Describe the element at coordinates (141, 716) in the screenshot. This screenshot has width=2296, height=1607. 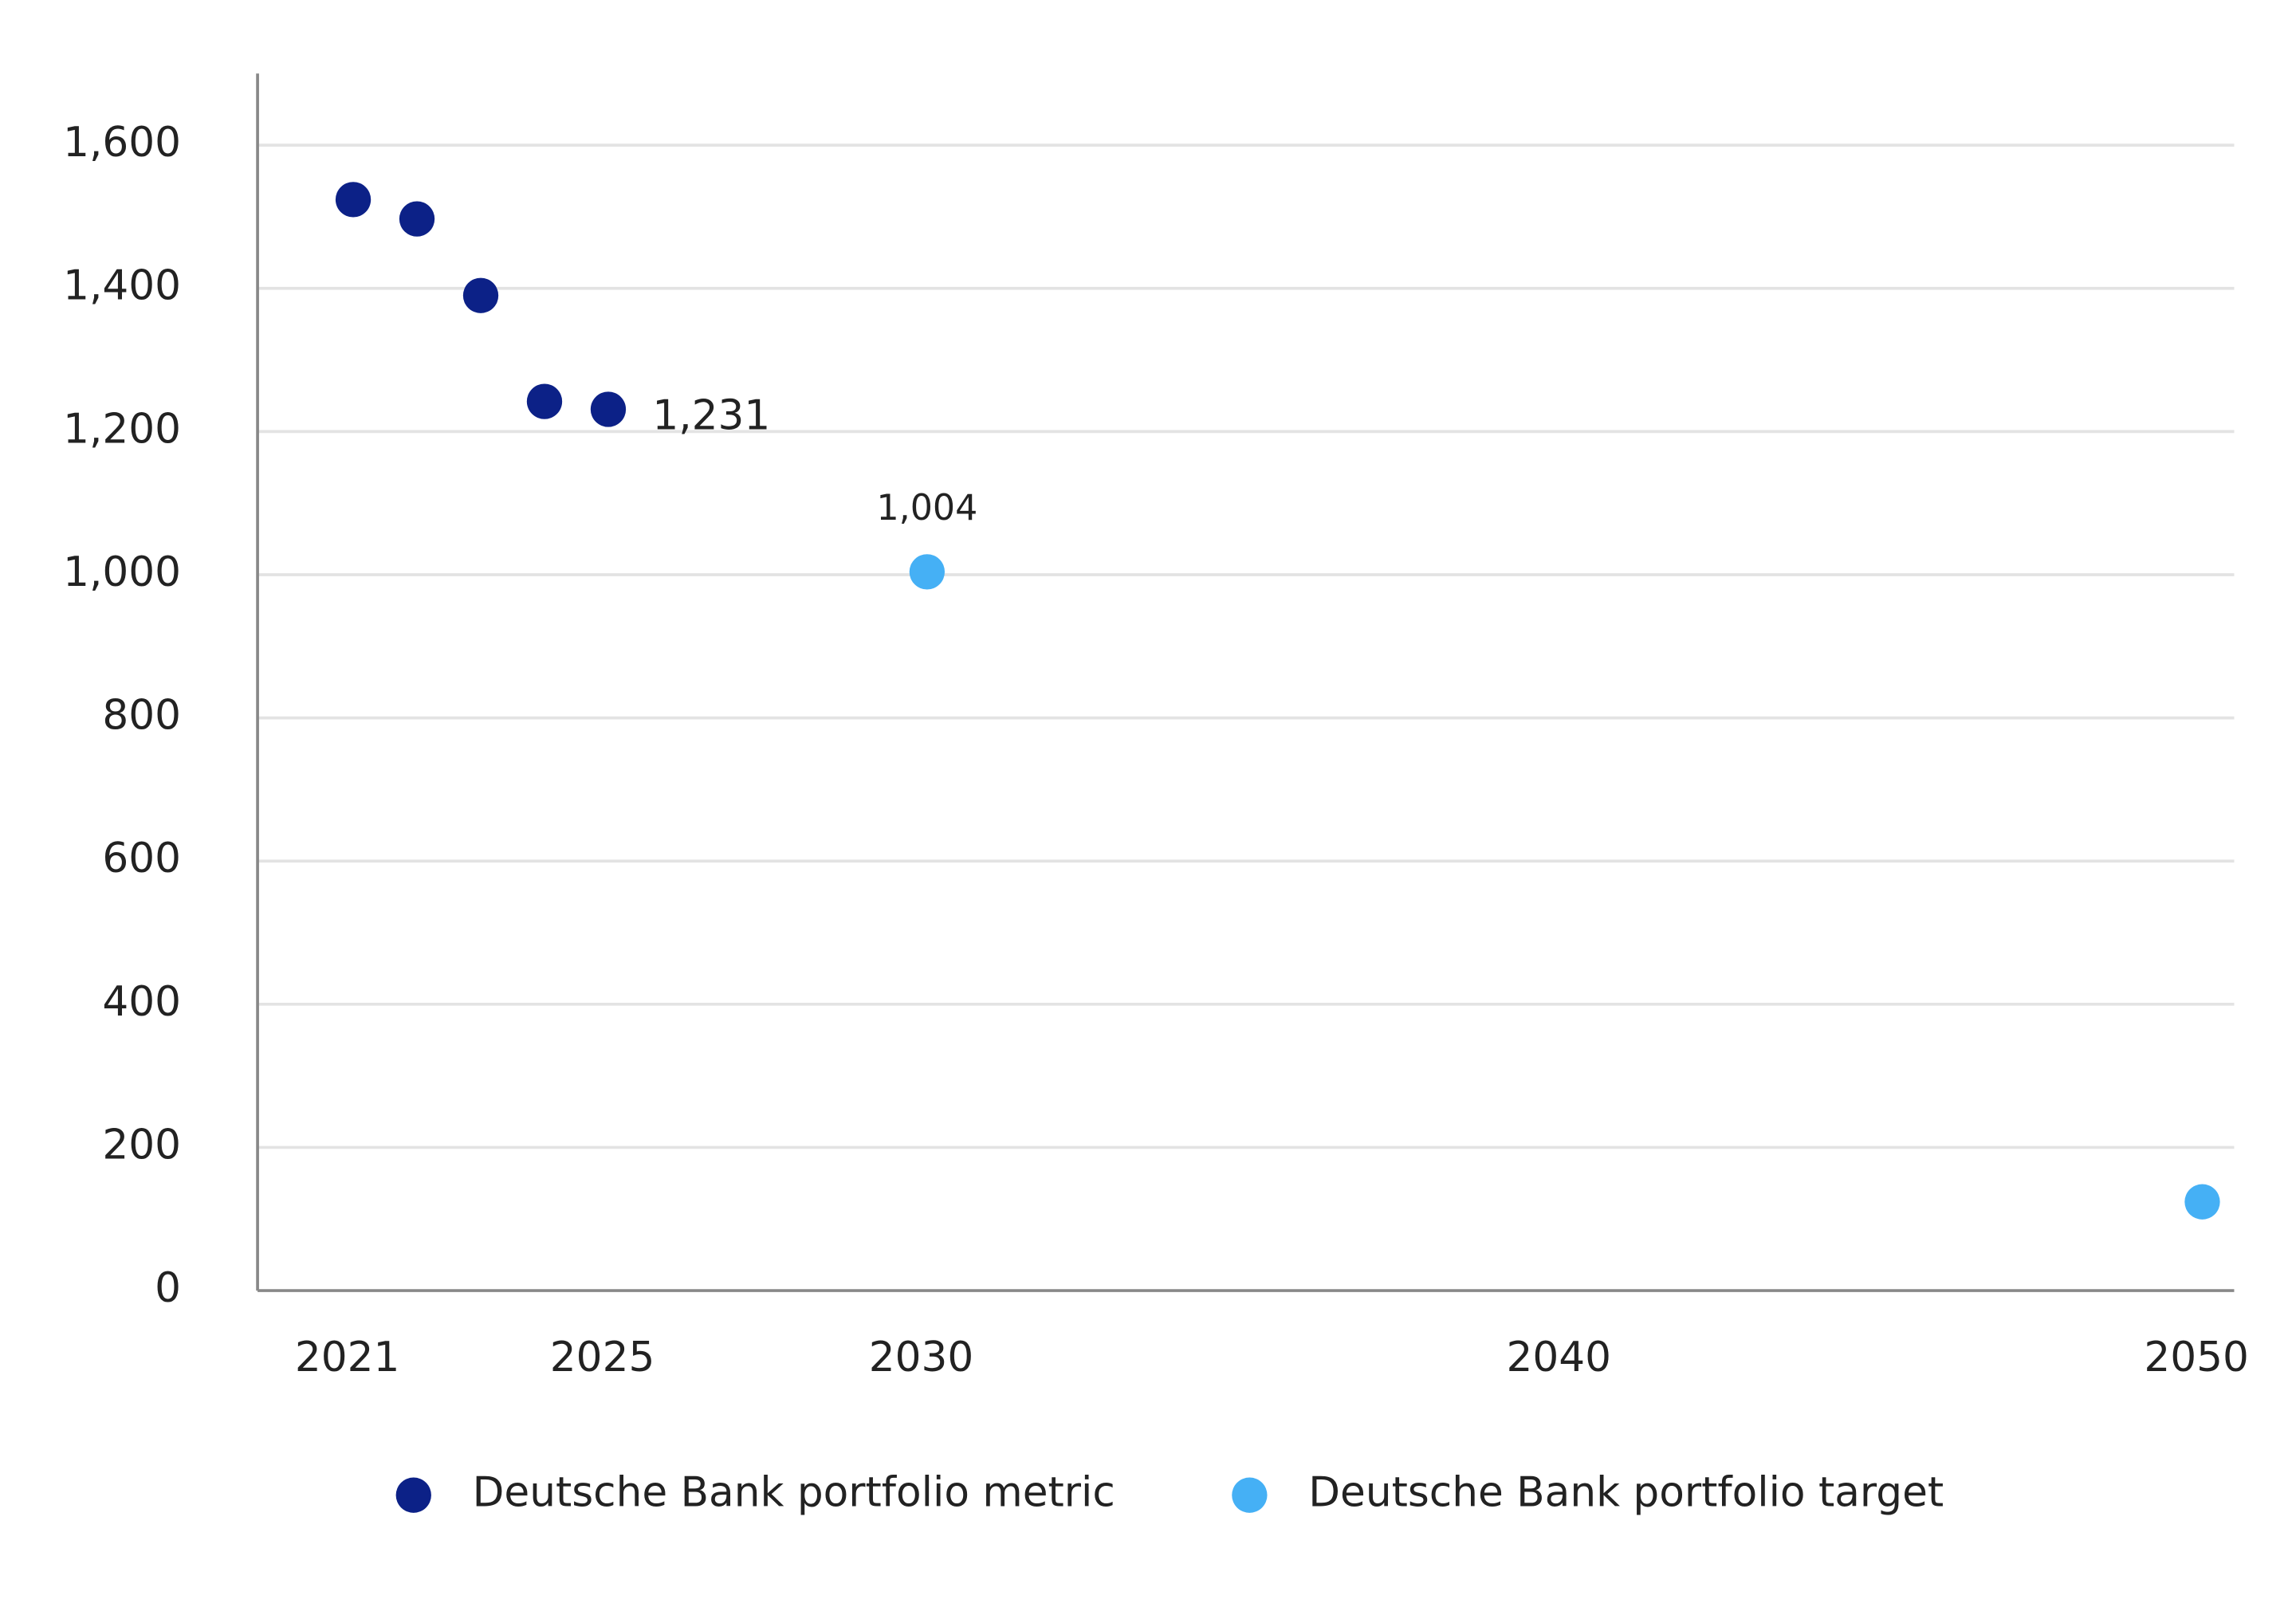
I see `y-tick-label: 800` at that location.